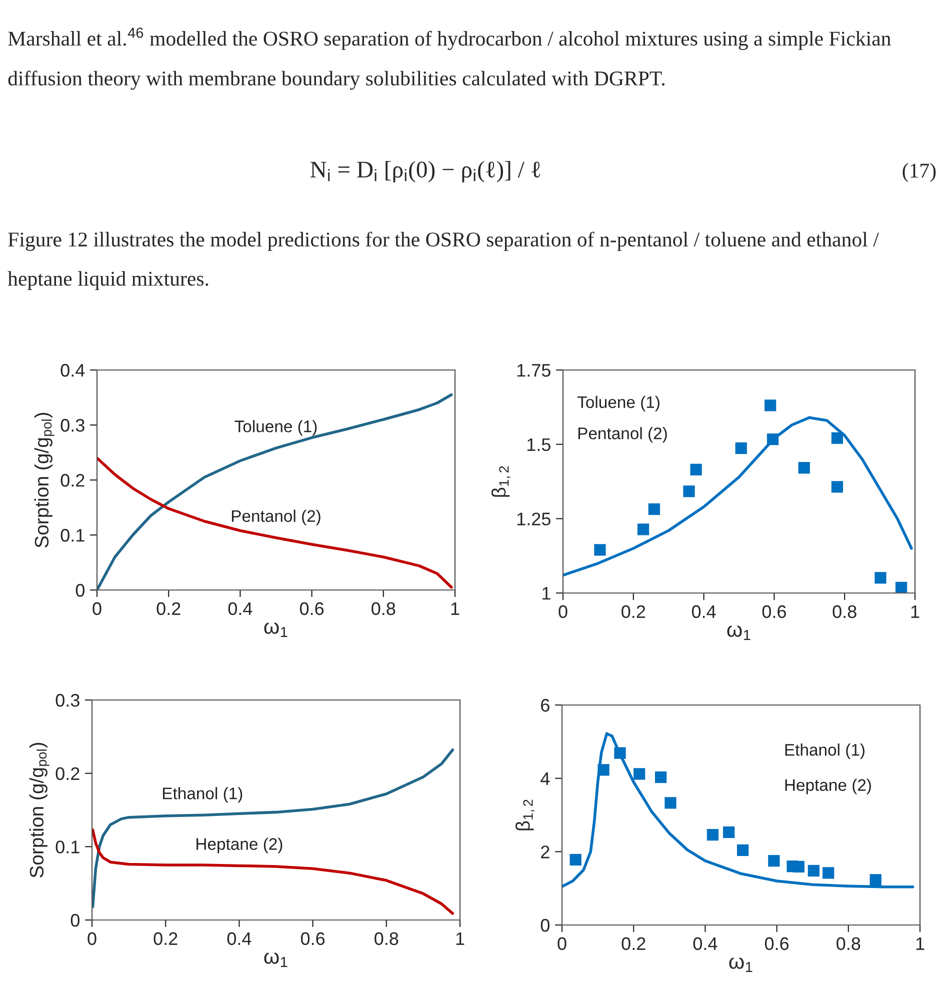  Describe the element at coordinates (546, 593) in the screenshot. I see `y-tick-label: 1` at that location.